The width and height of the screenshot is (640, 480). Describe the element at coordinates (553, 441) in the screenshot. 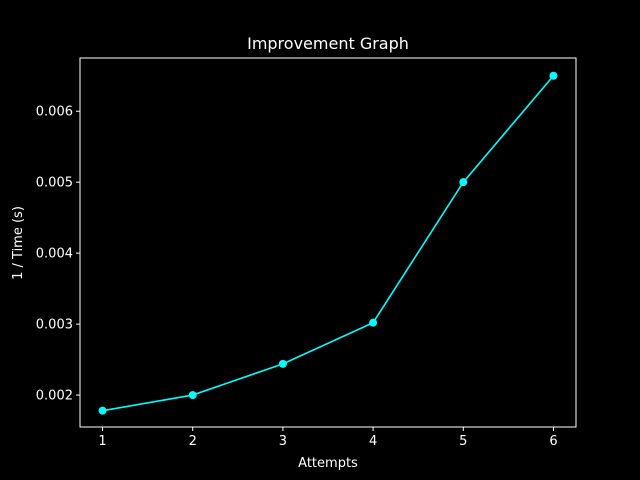

I see `x-tick-label: 6` at that location.